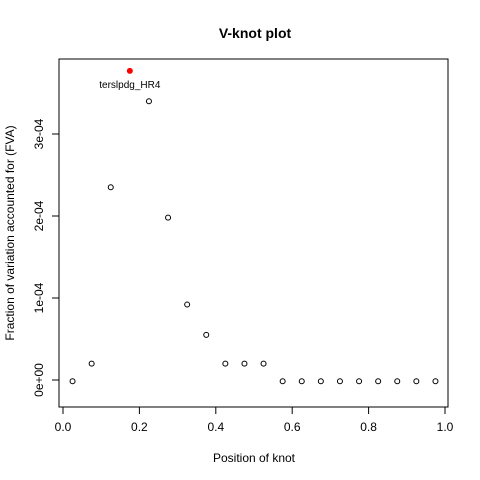  Describe the element at coordinates (445, 427) in the screenshot. I see `x-tick-label: 1.0` at that location.